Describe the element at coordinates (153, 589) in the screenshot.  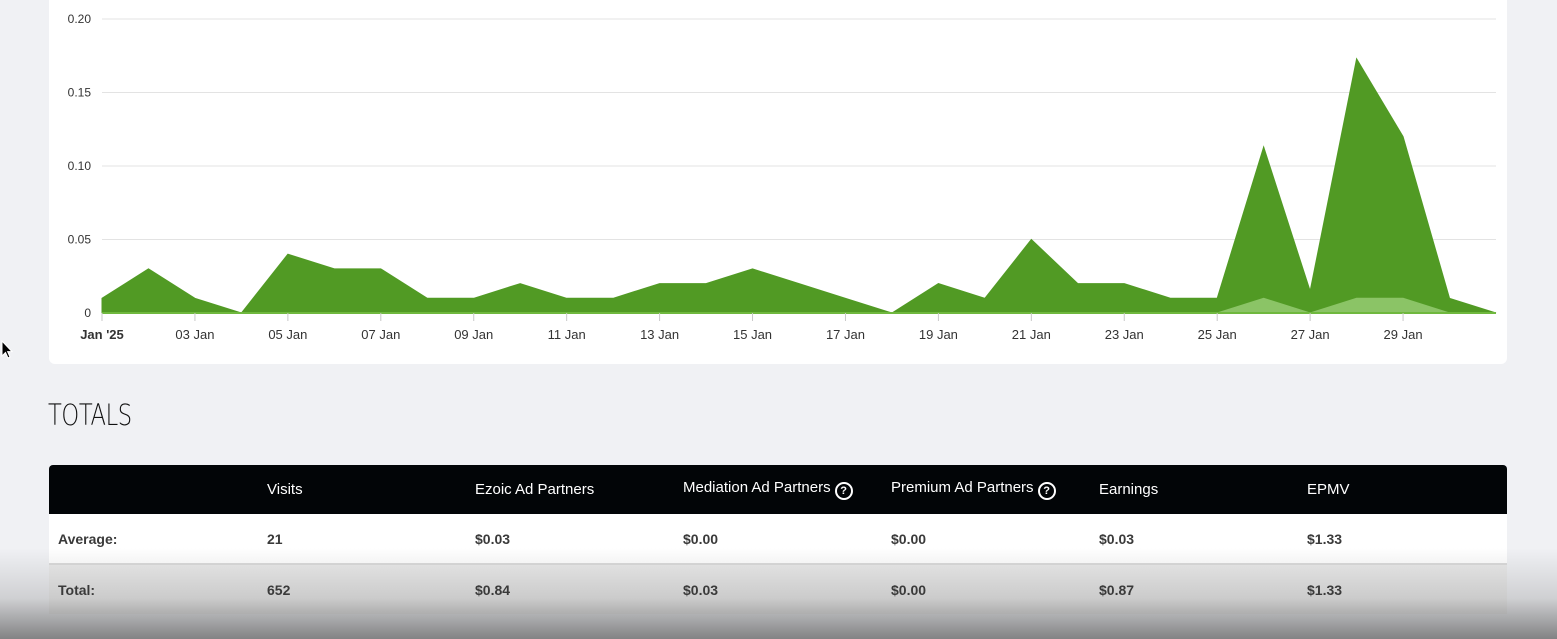
I see `table-cell: Total:` at that location.